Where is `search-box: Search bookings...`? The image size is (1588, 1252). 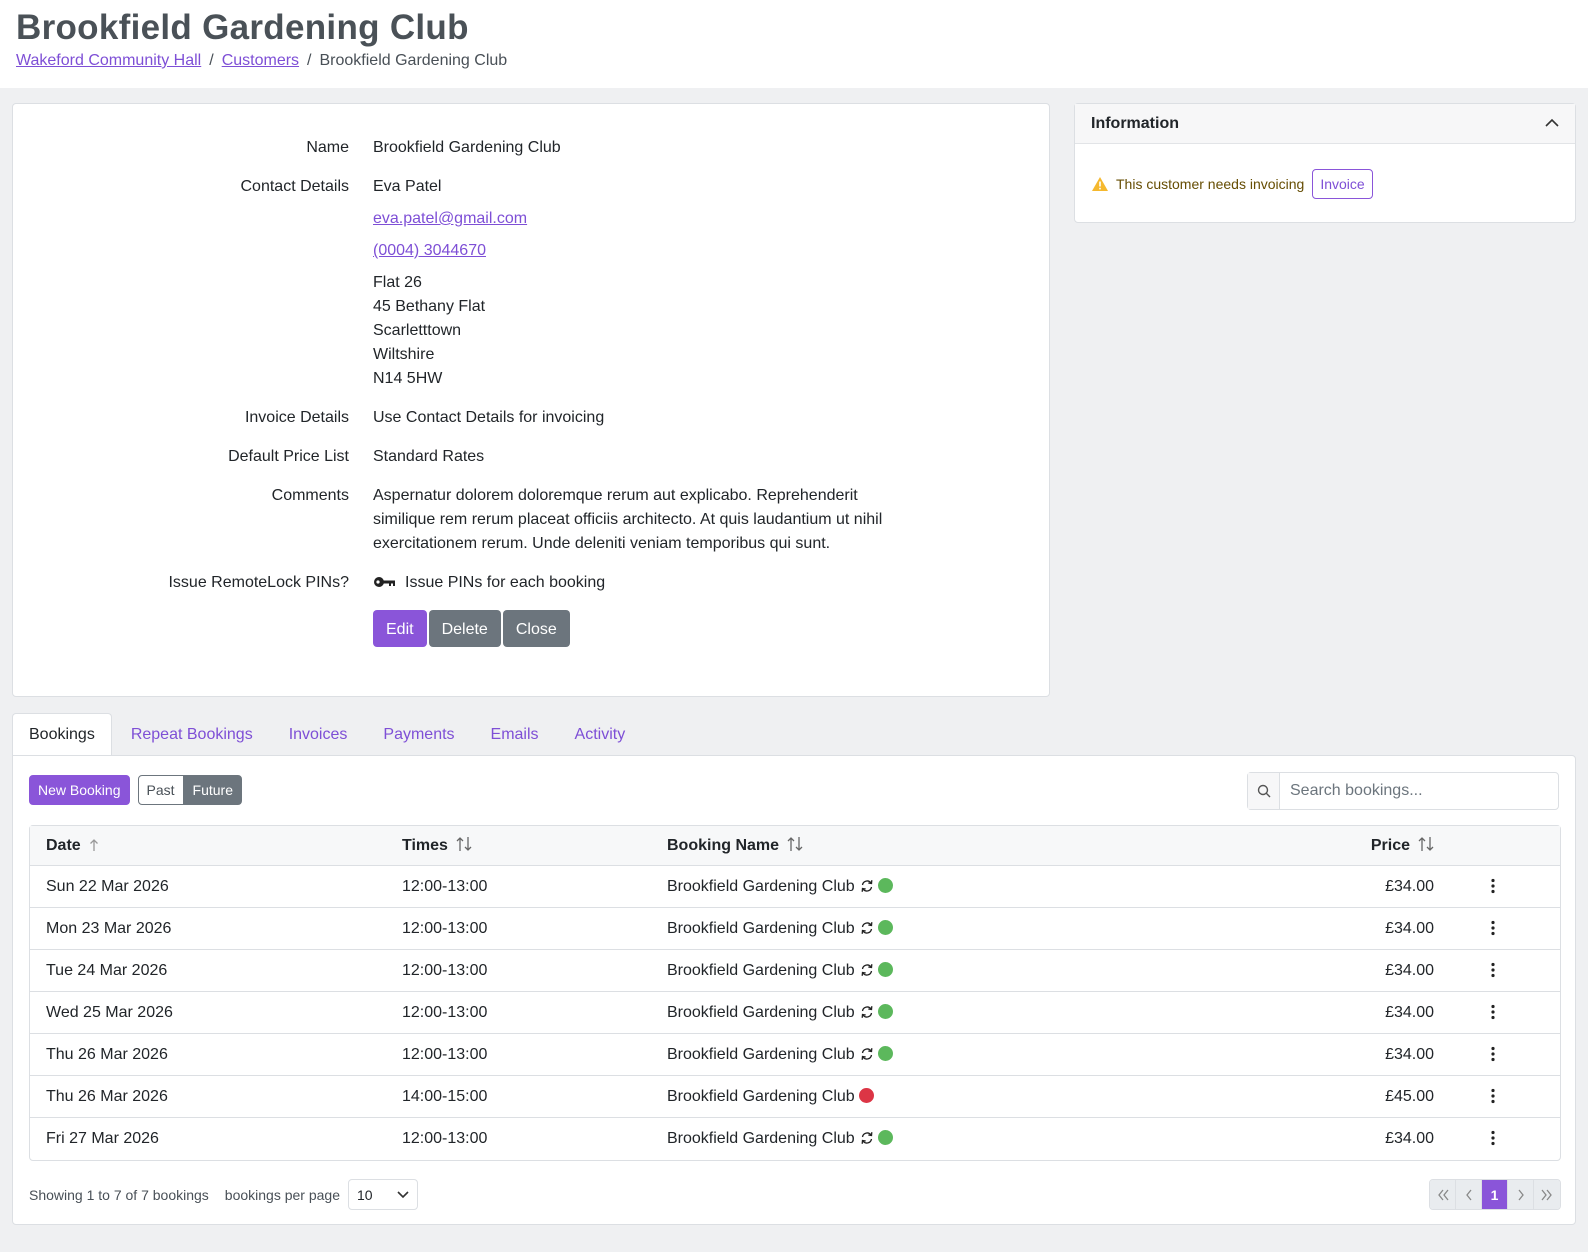
search-box: Search bookings... is located at coordinates (1403, 791).